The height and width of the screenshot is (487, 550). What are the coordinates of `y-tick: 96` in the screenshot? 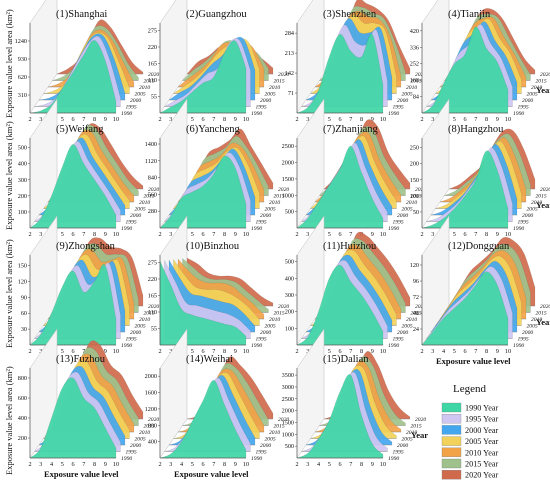 It's located at (416, 281).